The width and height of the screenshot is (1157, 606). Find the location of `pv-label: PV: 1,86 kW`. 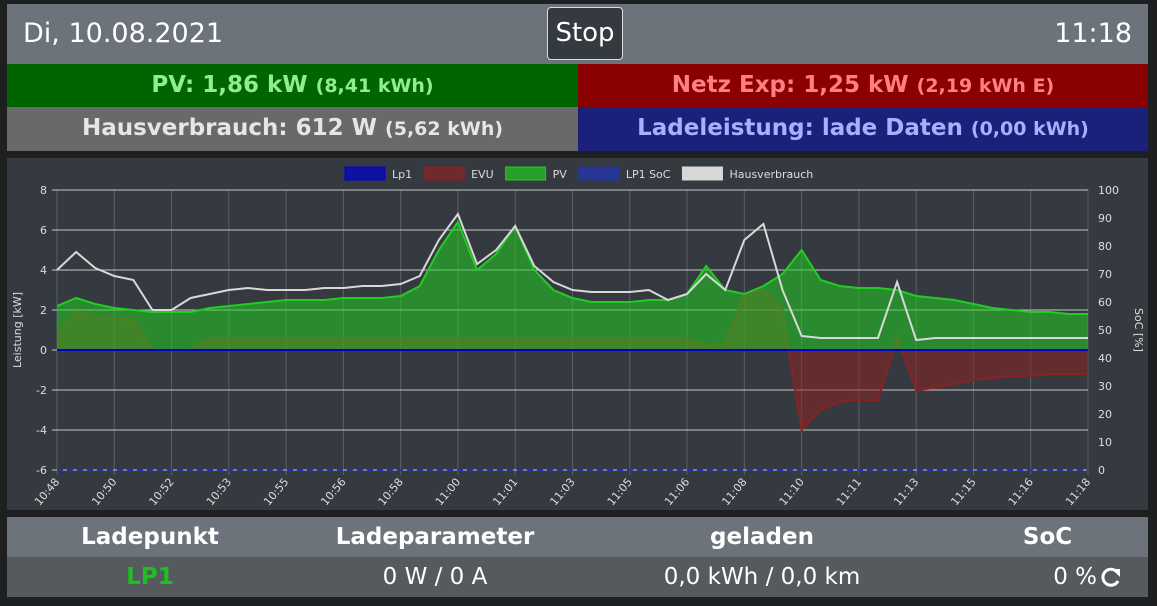

pv-label: PV: 1,86 kW is located at coordinates (229, 85).